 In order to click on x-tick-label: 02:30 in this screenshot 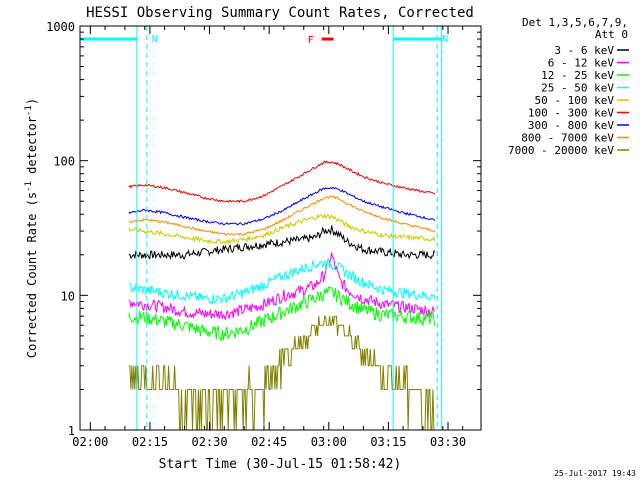, I will do `click(209, 442)`.